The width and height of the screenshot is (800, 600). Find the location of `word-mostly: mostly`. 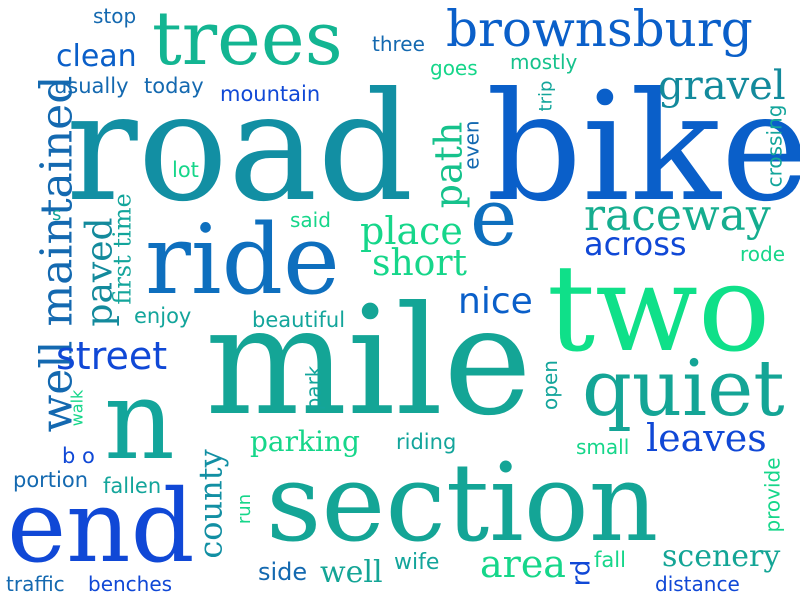

word-mostly: mostly is located at coordinates (544, 62).